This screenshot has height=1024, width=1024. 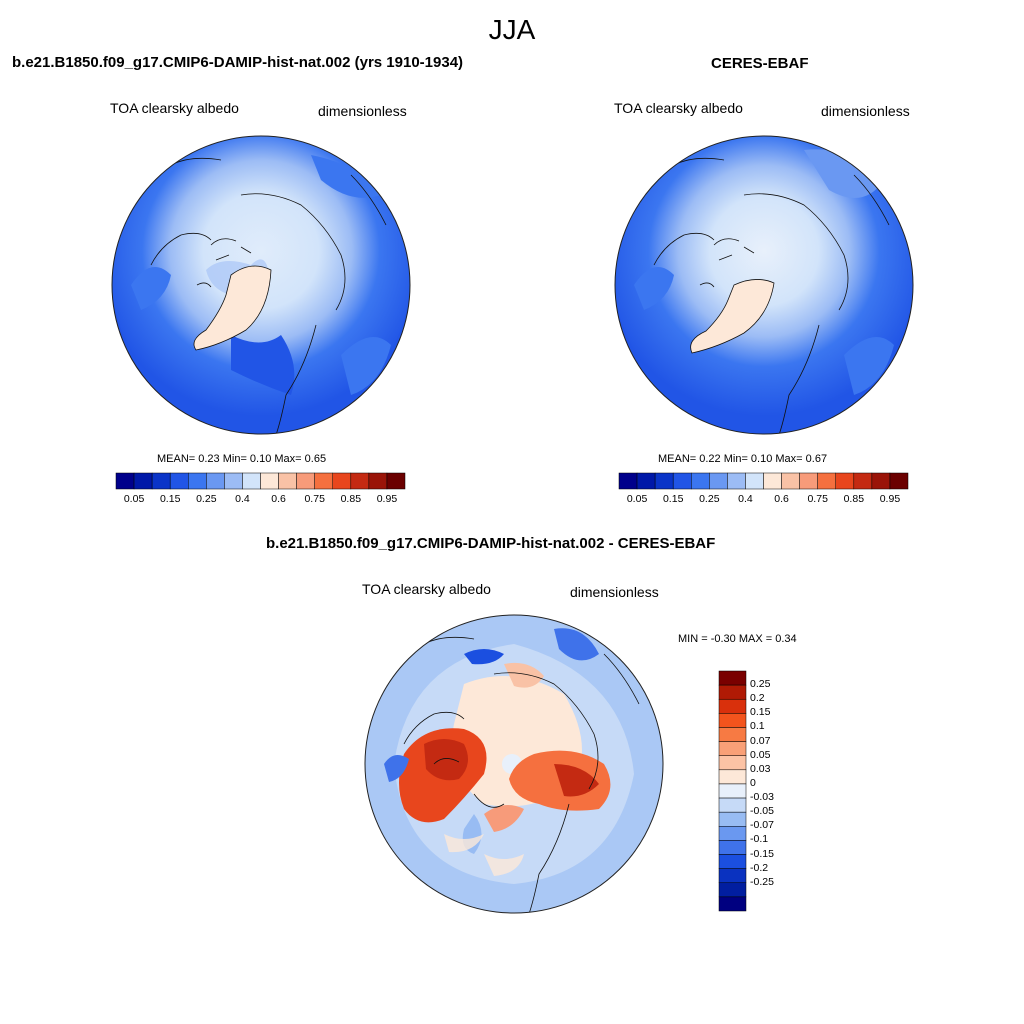 I want to click on model-colorbar-tick-label: 0.15, so click(x=170, y=499).